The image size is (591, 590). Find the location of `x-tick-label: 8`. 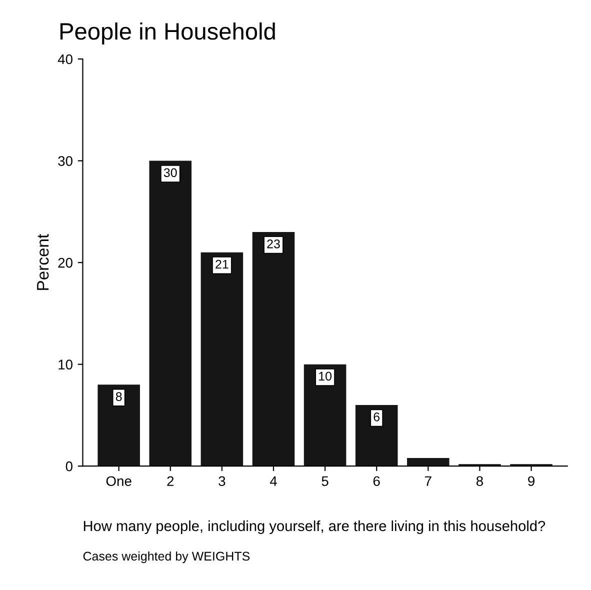

x-tick-label: 8 is located at coordinates (479, 481).